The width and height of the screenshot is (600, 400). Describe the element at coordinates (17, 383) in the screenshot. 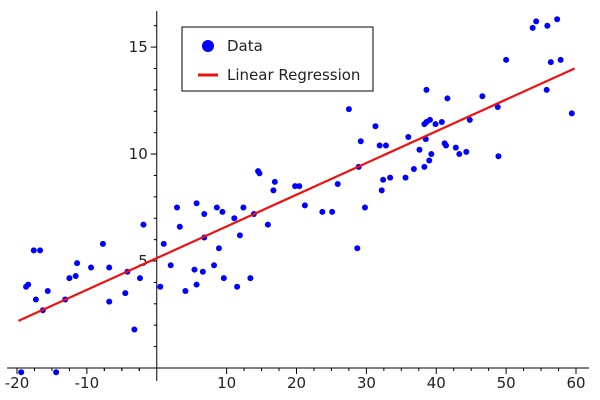

I see `x-tick-label: -20` at that location.